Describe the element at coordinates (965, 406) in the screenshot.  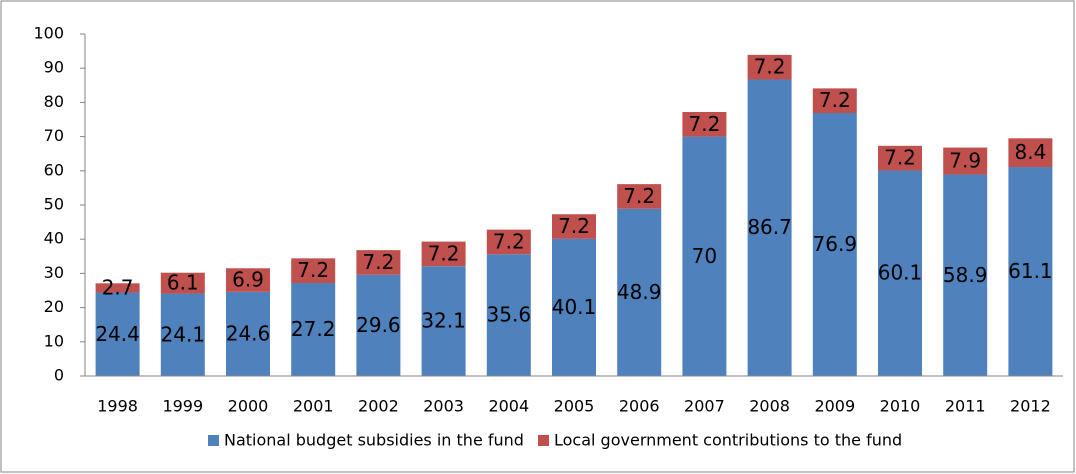
I see `x-tick-label: 2011` at that location.